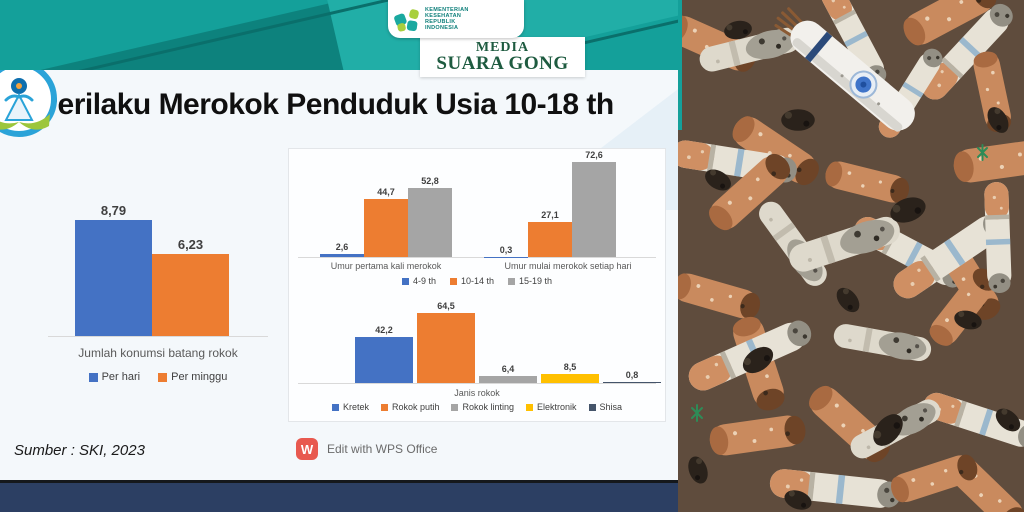 The height and width of the screenshot is (512, 1024). I want to click on legend-label: Elektronik, so click(557, 407).